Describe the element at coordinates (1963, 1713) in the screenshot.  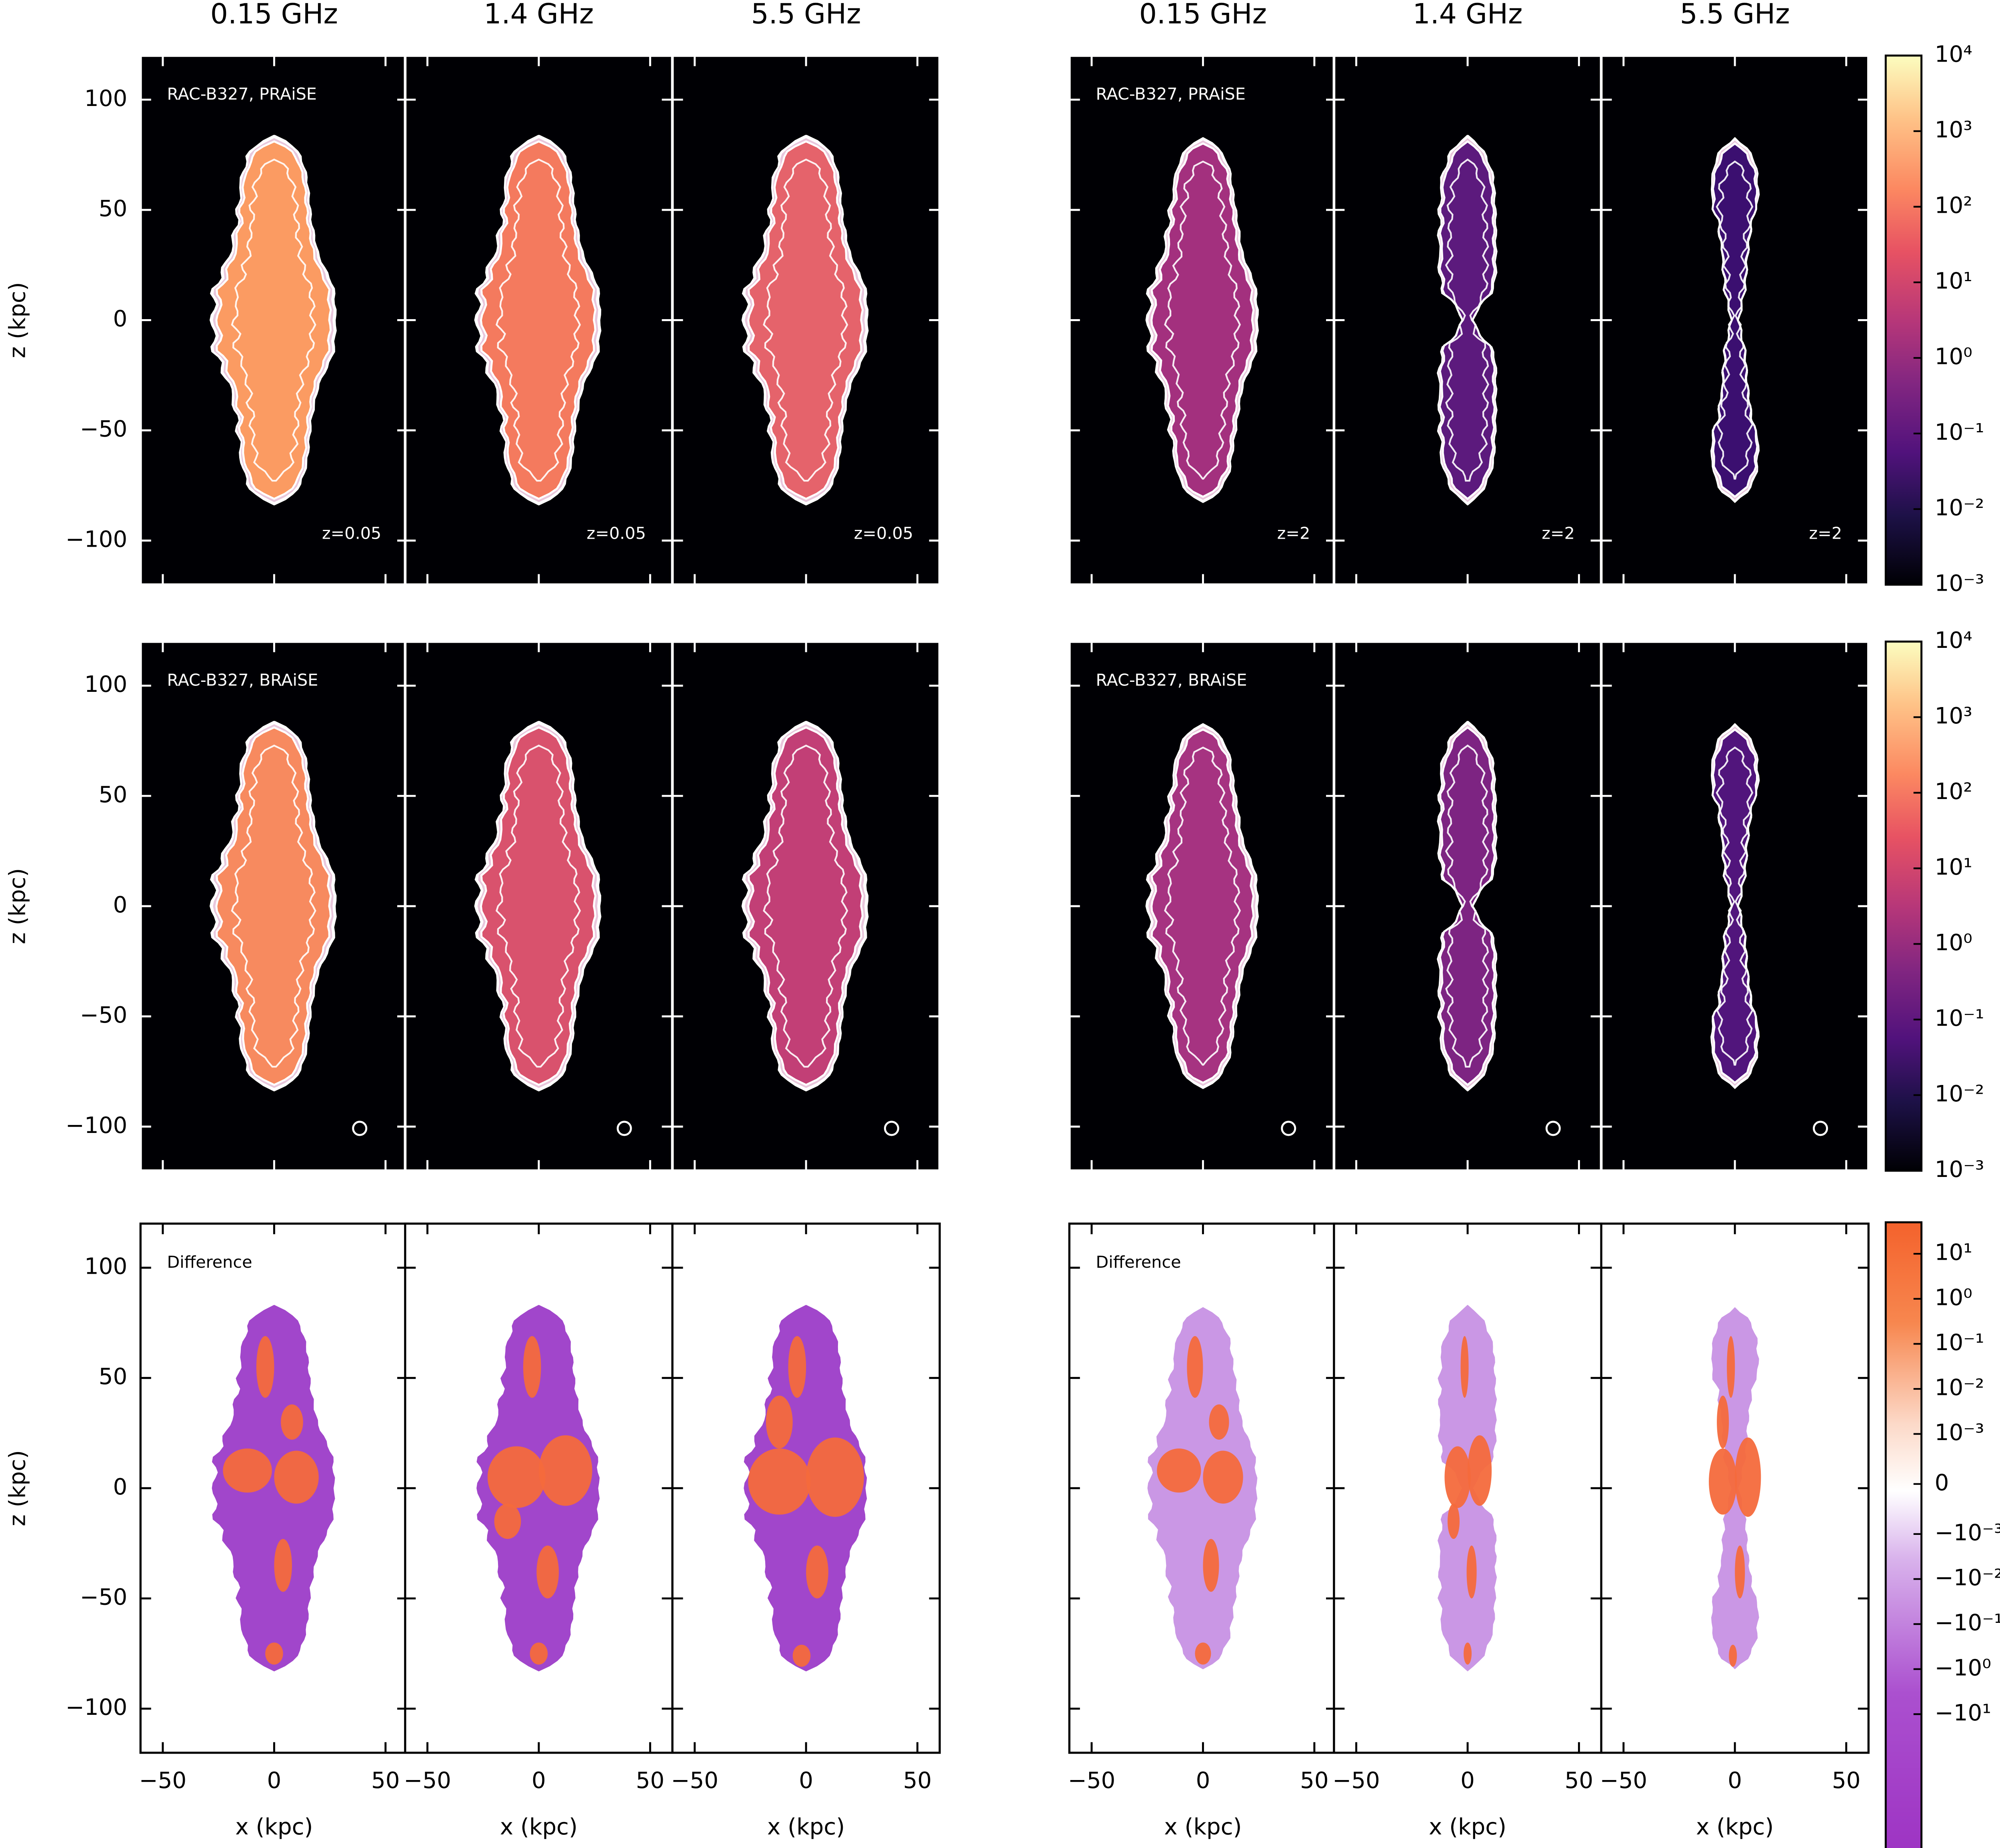
I see `colorbar-tick-label: −10¹` at that location.